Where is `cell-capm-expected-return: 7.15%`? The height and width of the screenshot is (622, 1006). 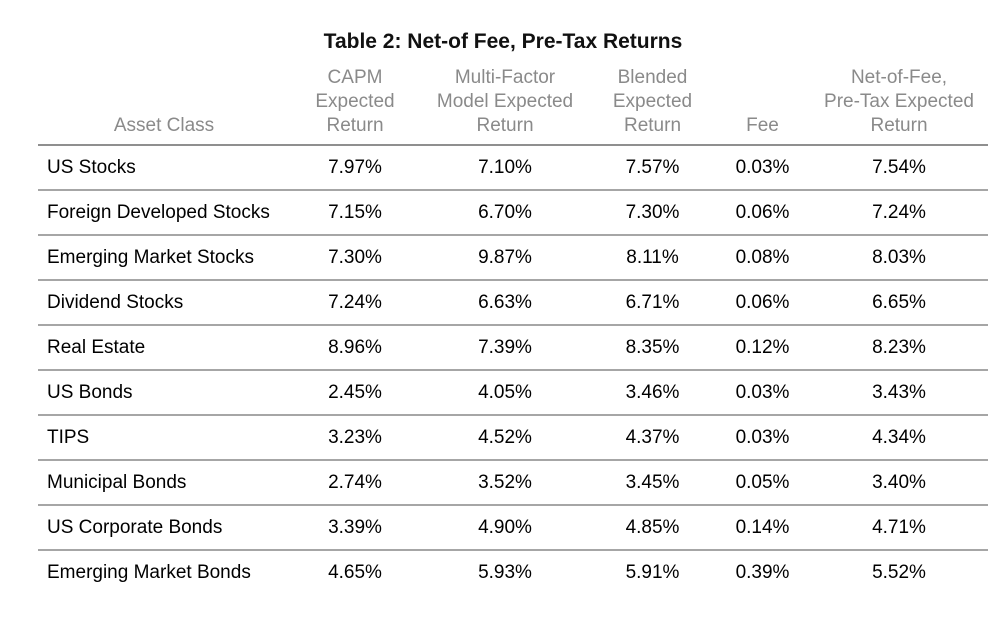
cell-capm-expected-return: 7.15% is located at coordinates (355, 213).